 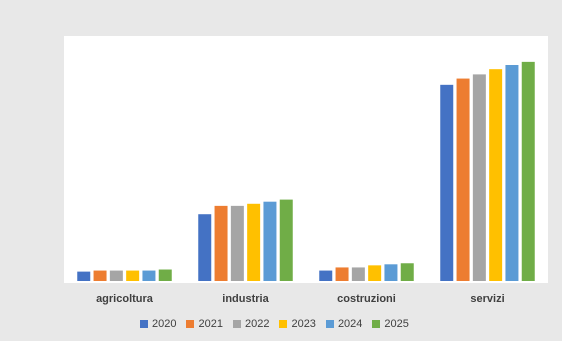 I want to click on bar-costruzioni-2022, so click(x=358, y=274).